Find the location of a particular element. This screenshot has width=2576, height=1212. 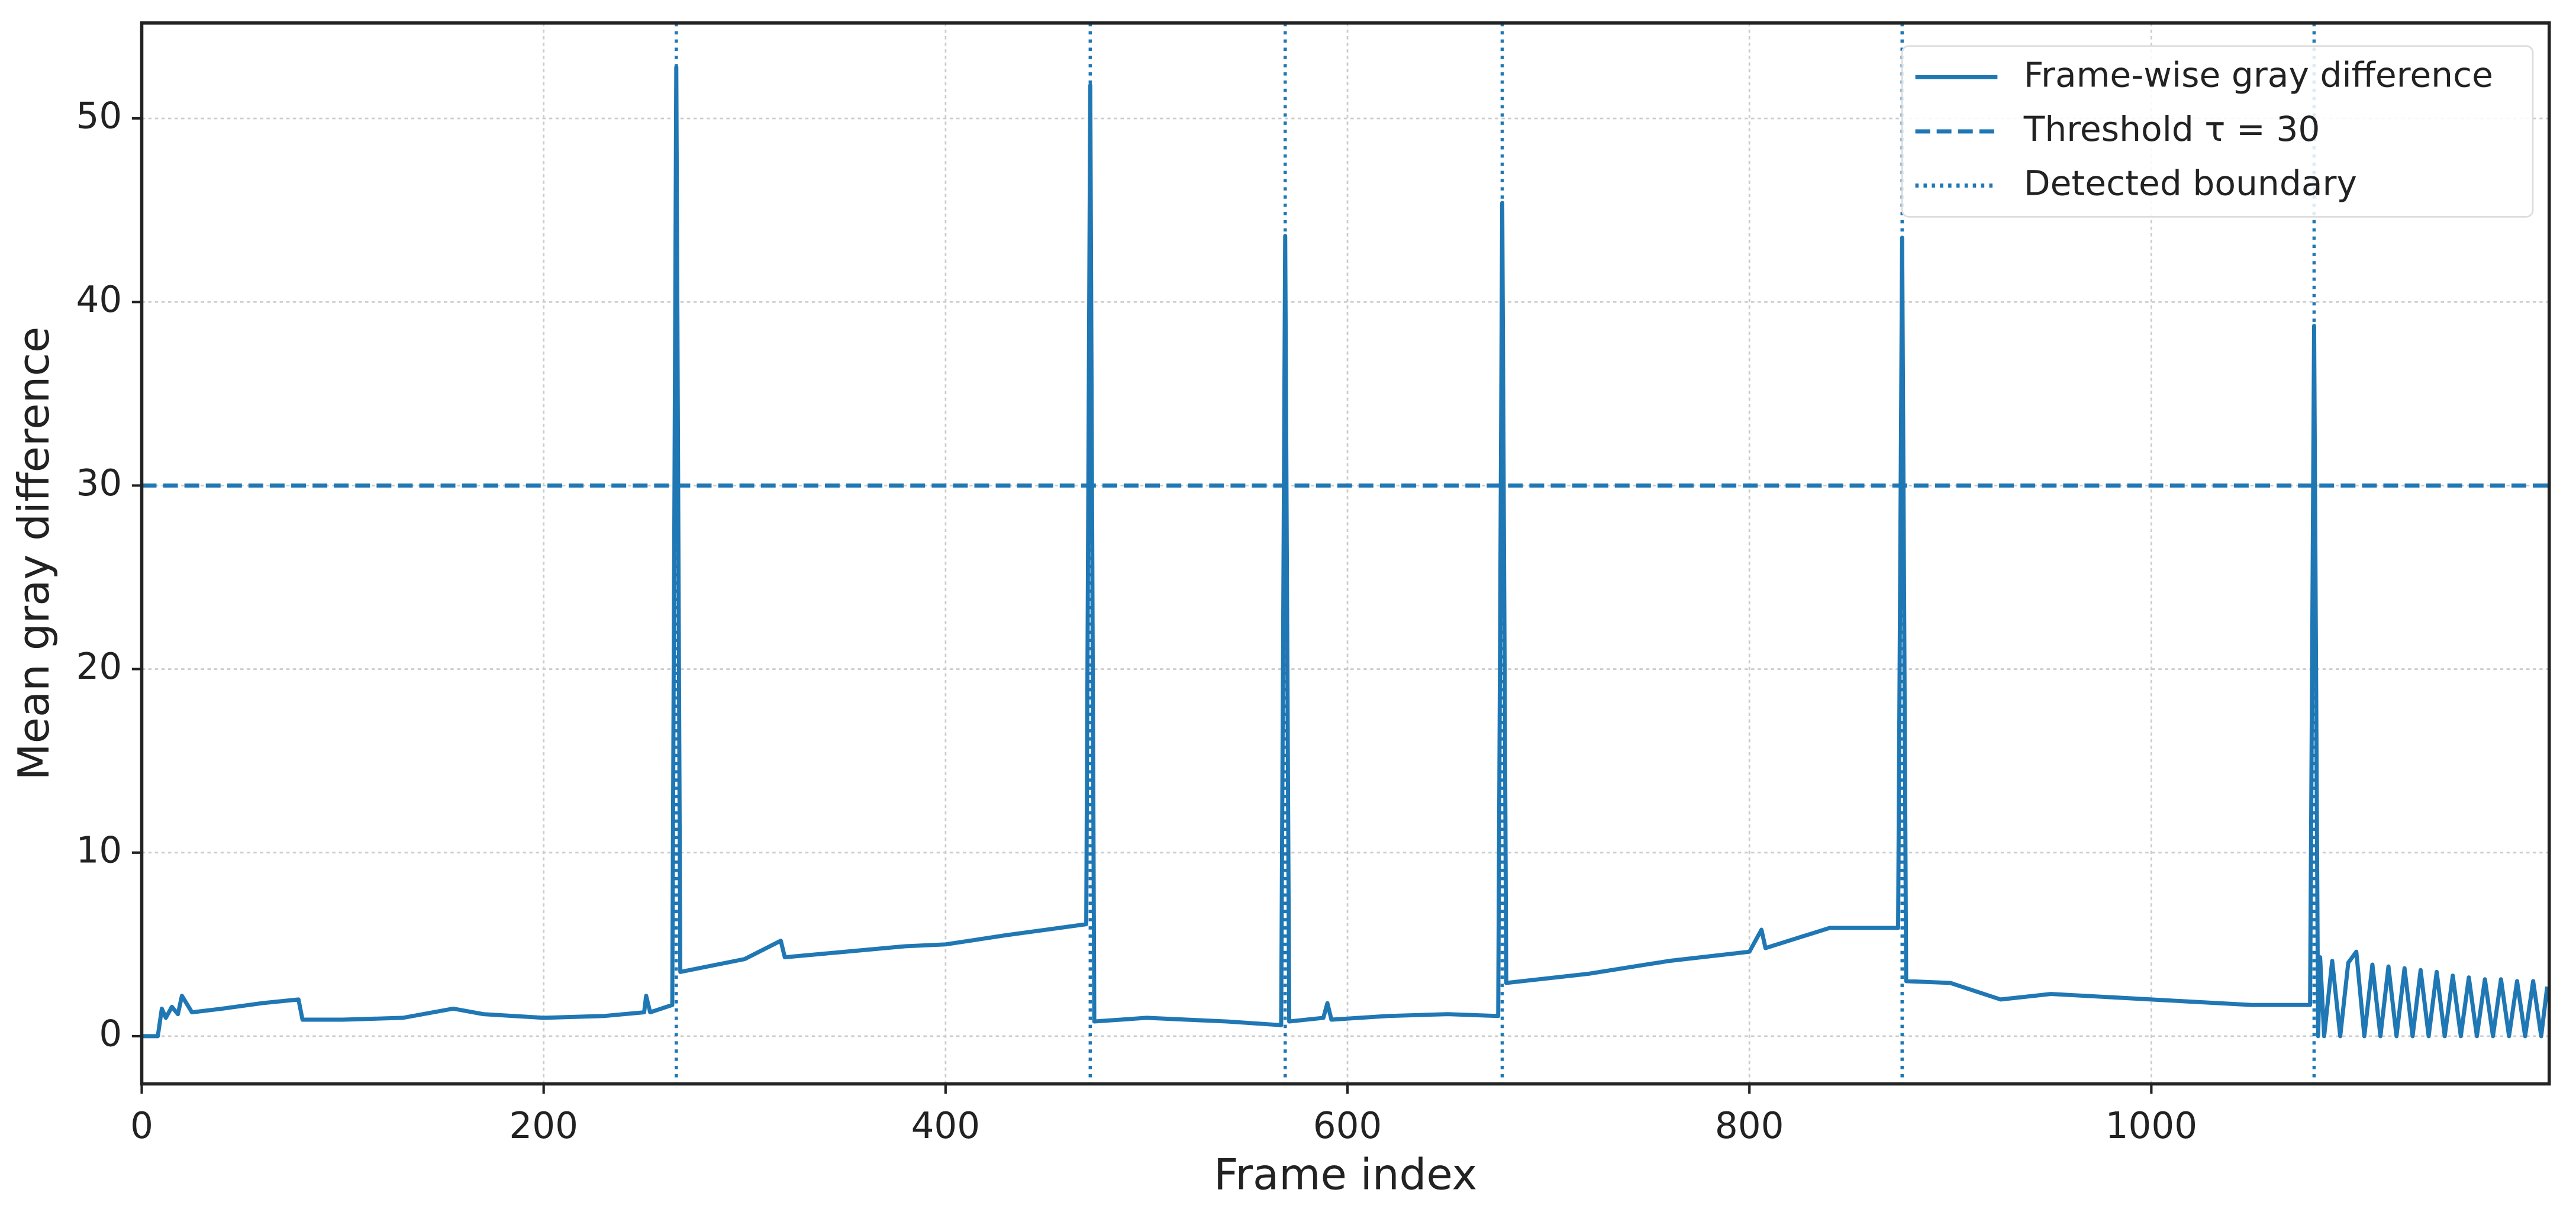

y-tick-label: 0 is located at coordinates (110, 1034).